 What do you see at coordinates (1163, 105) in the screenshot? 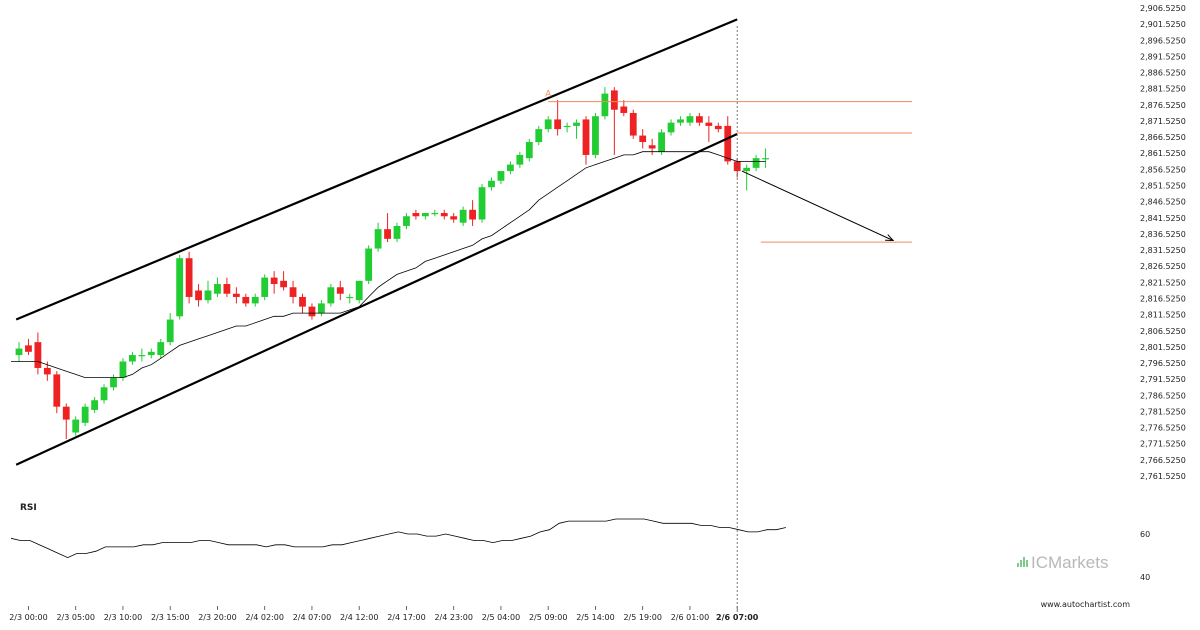
I see `y-tick-label: 2,876.5250` at bounding box center [1163, 105].